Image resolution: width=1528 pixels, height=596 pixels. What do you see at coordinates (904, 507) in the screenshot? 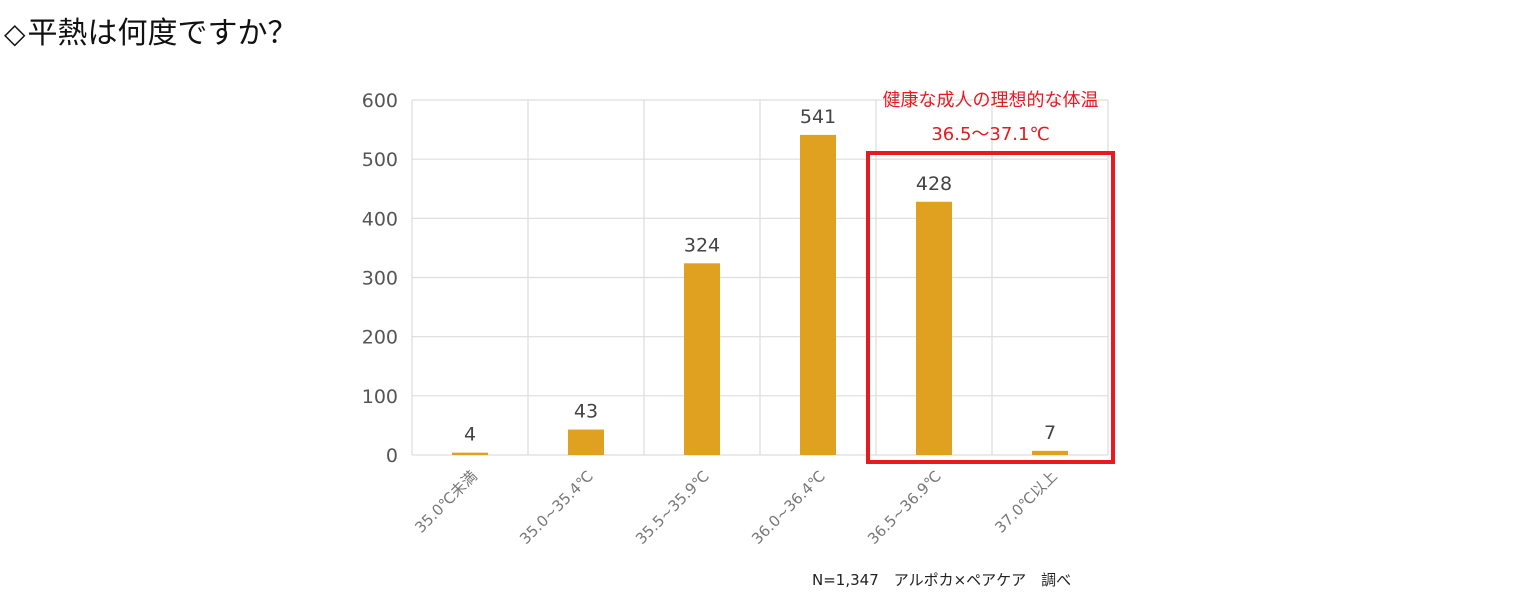
I see `x-tick-label: 36.5~36.9℃` at bounding box center [904, 507].